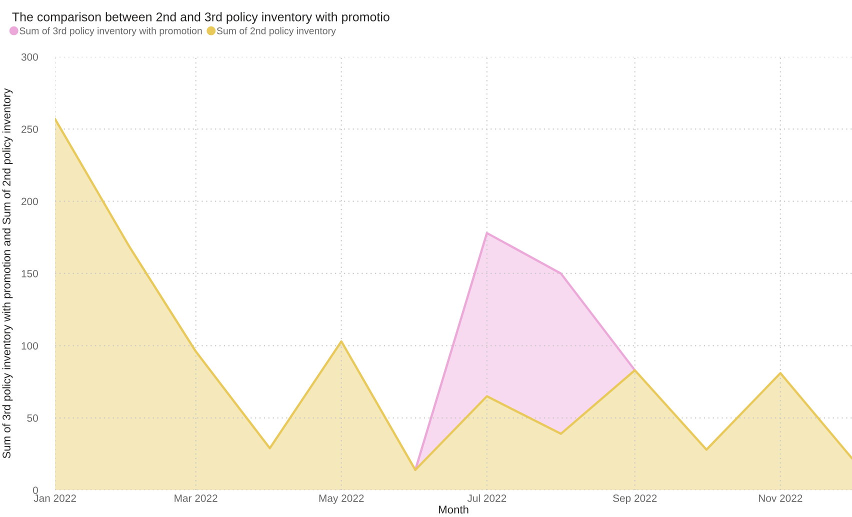 This screenshot has width=852, height=517. I want to click on y-axis-title: Sum of 3rd policy inventory with promotion and Sum of 2nd policy inventory, so click(7, 273).